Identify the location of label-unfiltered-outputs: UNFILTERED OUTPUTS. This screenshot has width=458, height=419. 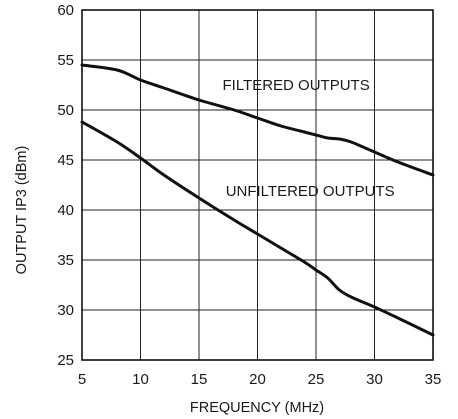
(310, 191).